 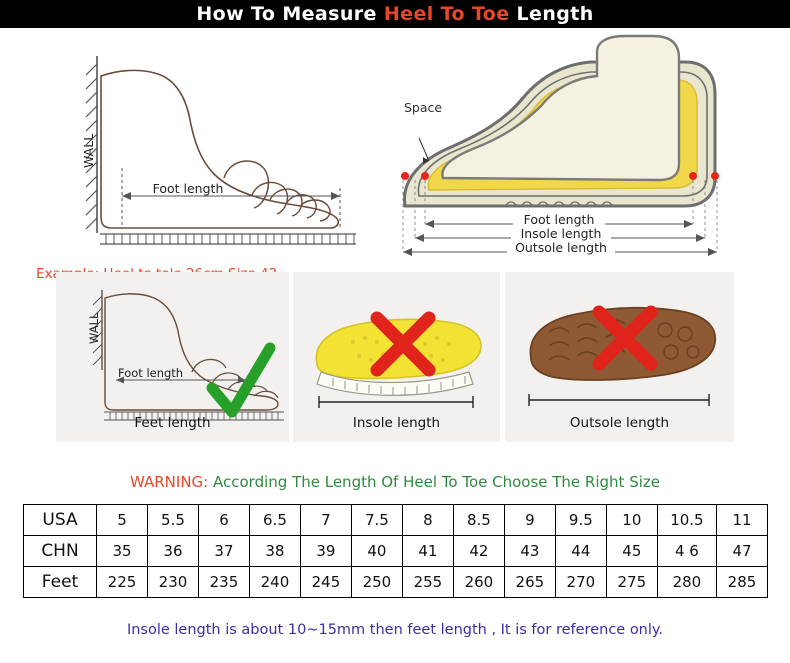 I want to click on panel-caption-outsole-length: Outsole length, so click(x=619, y=423).